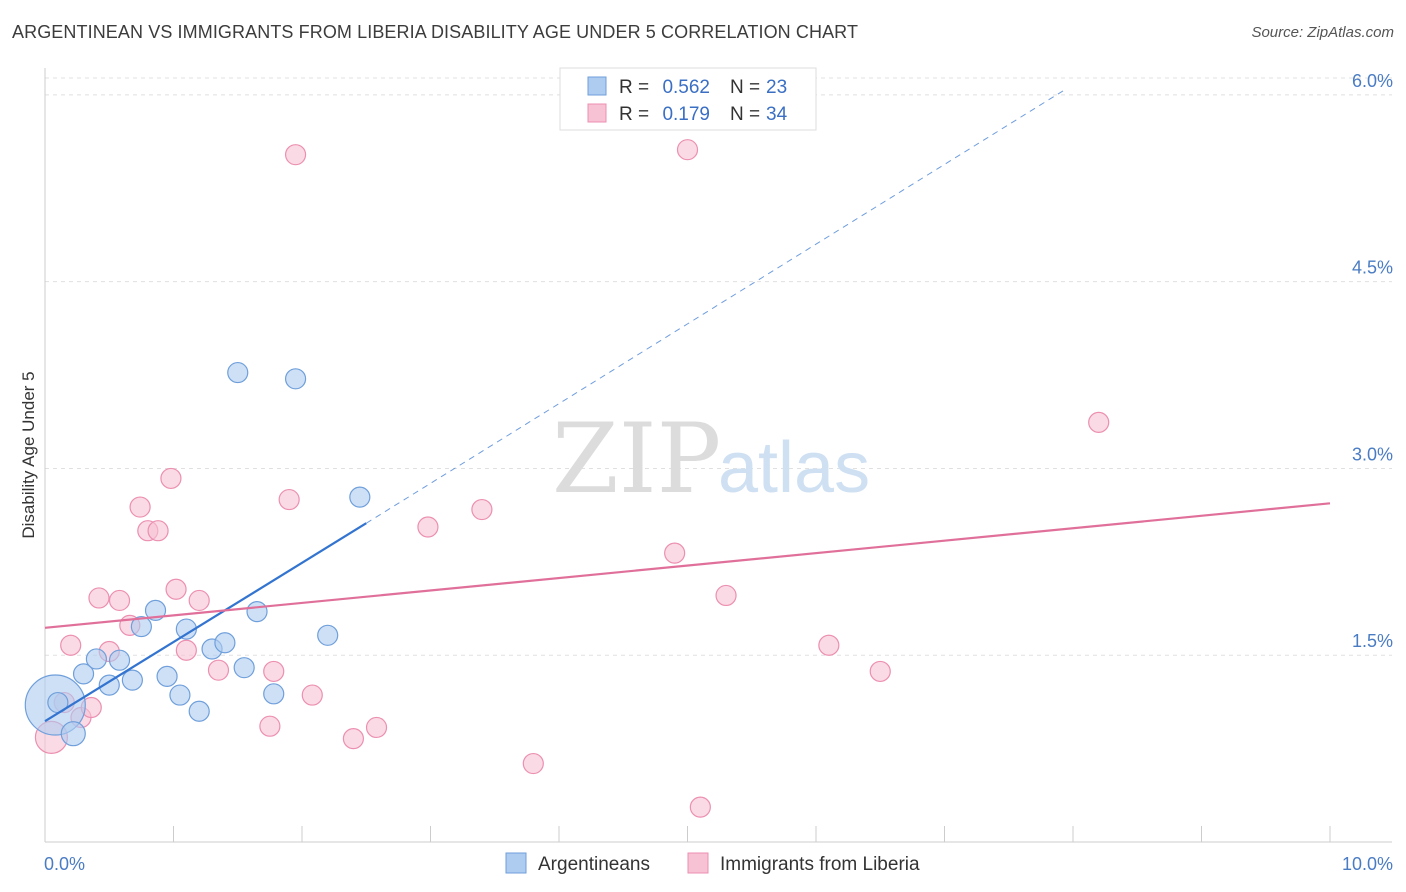  What do you see at coordinates (686, 87) in the screenshot?
I see `legend-r-value-0: 0.562` at bounding box center [686, 87].